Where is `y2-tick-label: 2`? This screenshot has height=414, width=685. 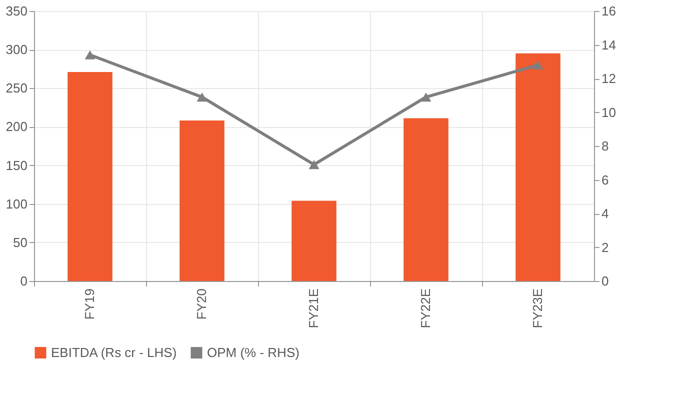 y2-tick-label: 2 is located at coordinates (605, 247).